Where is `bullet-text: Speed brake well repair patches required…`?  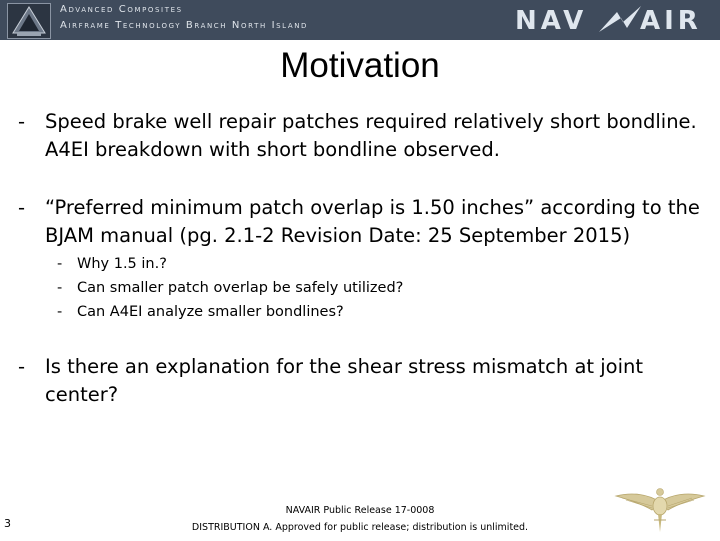
bullet-text: Speed brake well repair patches required… is located at coordinates (371, 135).